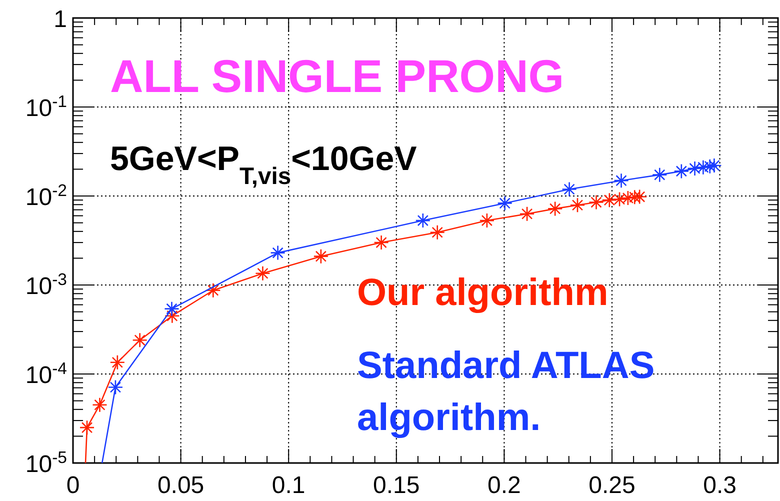 The image size is (780, 501). I want to click on y-tick-label: 10$^{-1}$, so click(46, 107).